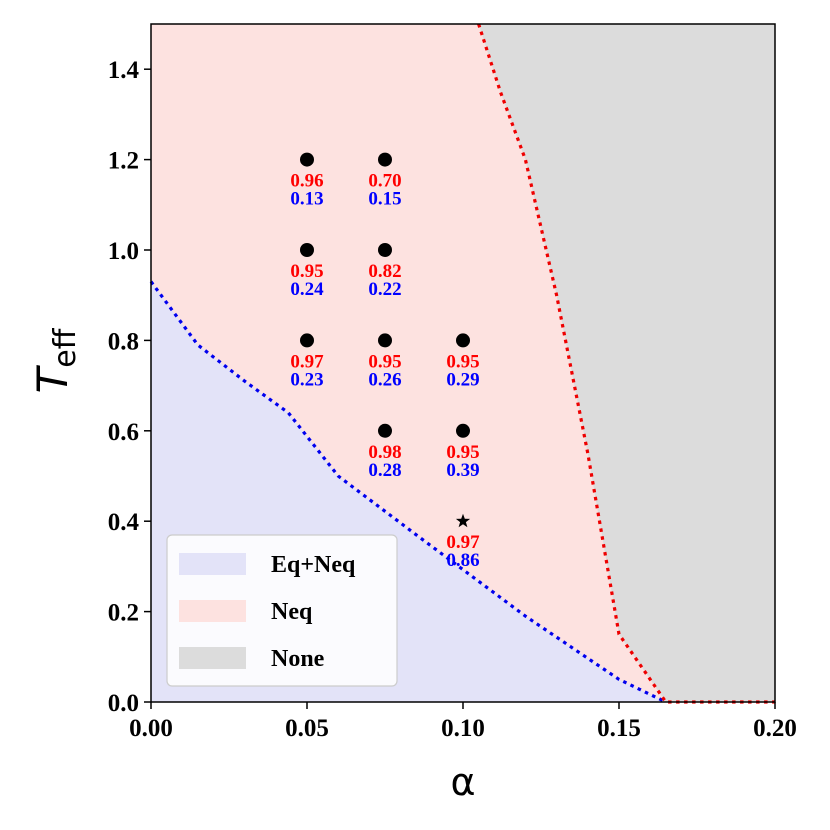  Describe the element at coordinates (462, 782) in the screenshot. I see `x-axis-label: α` at that location.